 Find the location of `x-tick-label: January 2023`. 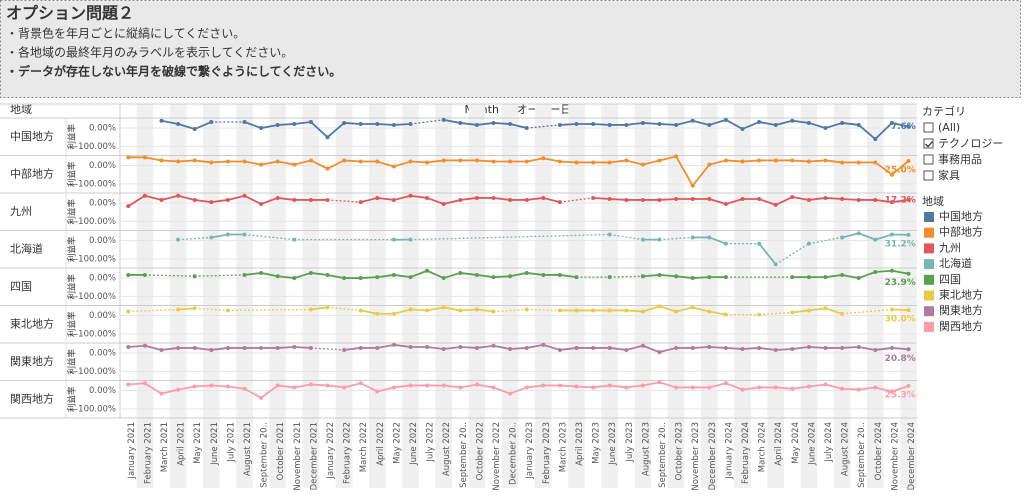

x-tick-label: January 2023 is located at coordinates (530, 451).